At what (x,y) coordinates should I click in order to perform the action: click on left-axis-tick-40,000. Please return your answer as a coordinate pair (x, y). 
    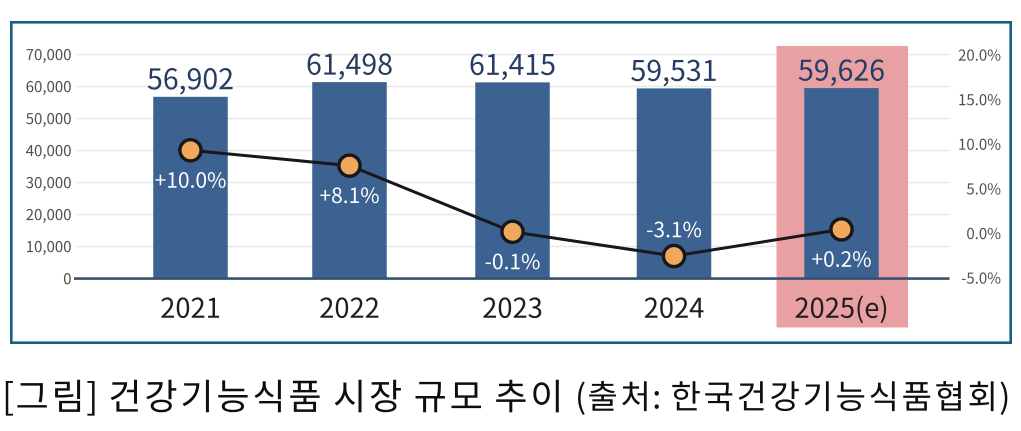
    Looking at the image, I should click on (48, 151).